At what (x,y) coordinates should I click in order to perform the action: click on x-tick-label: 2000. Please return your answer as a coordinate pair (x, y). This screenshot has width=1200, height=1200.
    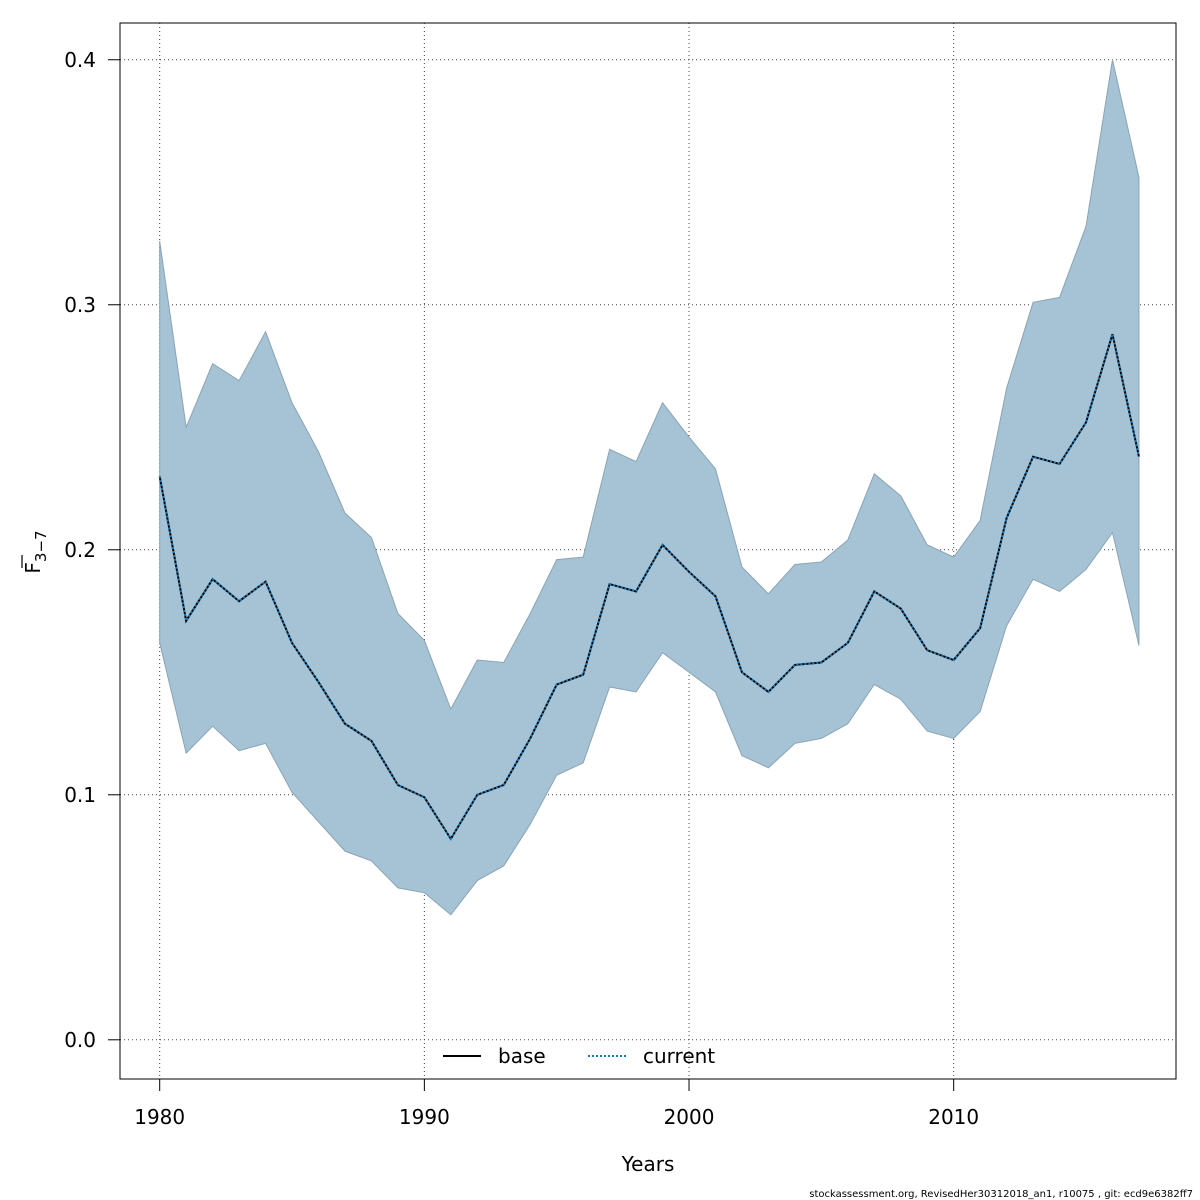
    Looking at the image, I should click on (689, 1117).